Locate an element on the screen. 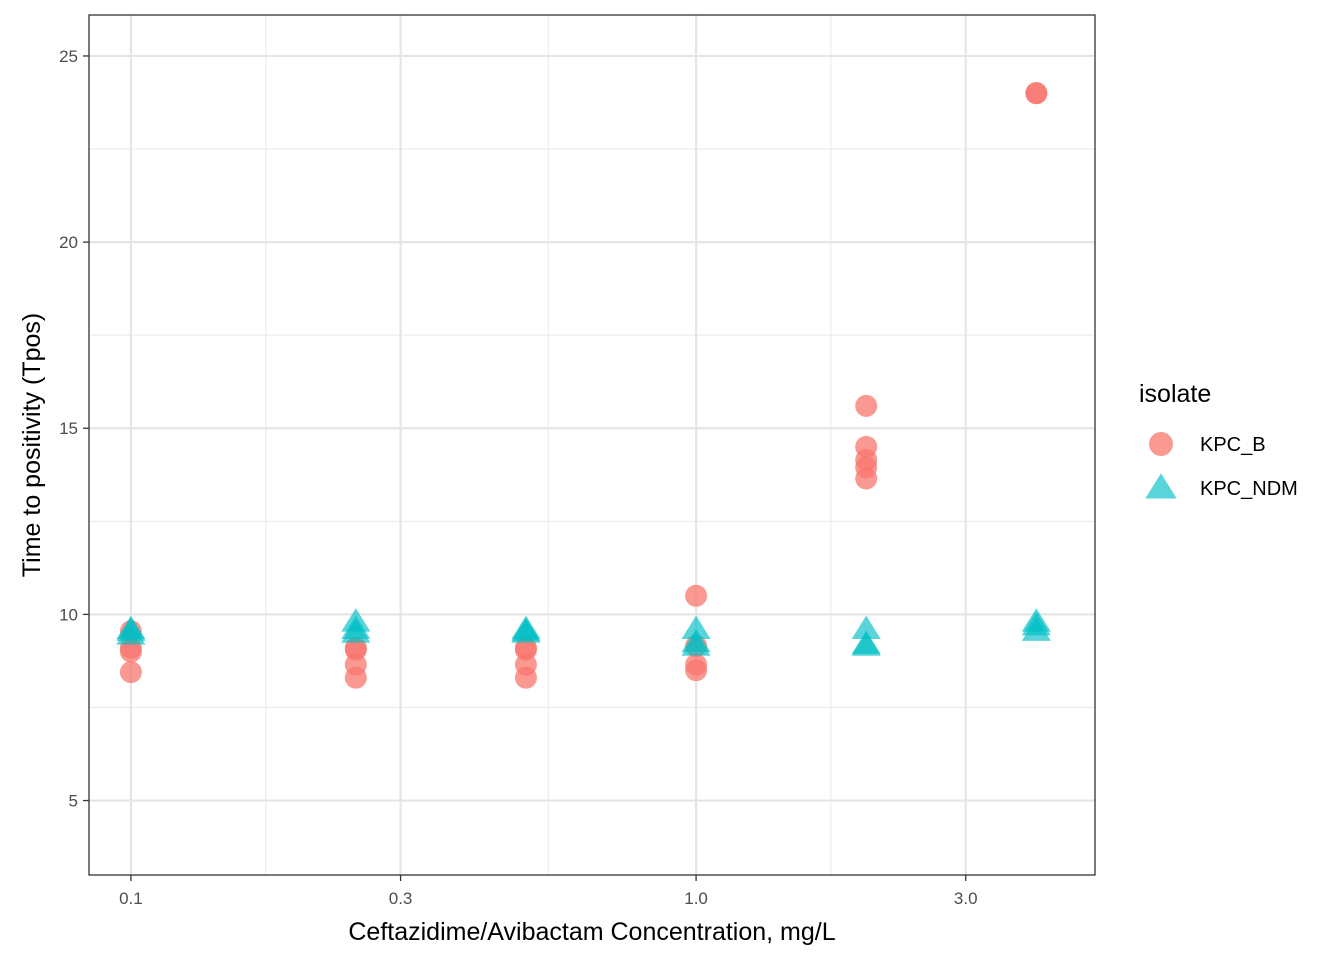  legend-title: isolate is located at coordinates (1175, 394).